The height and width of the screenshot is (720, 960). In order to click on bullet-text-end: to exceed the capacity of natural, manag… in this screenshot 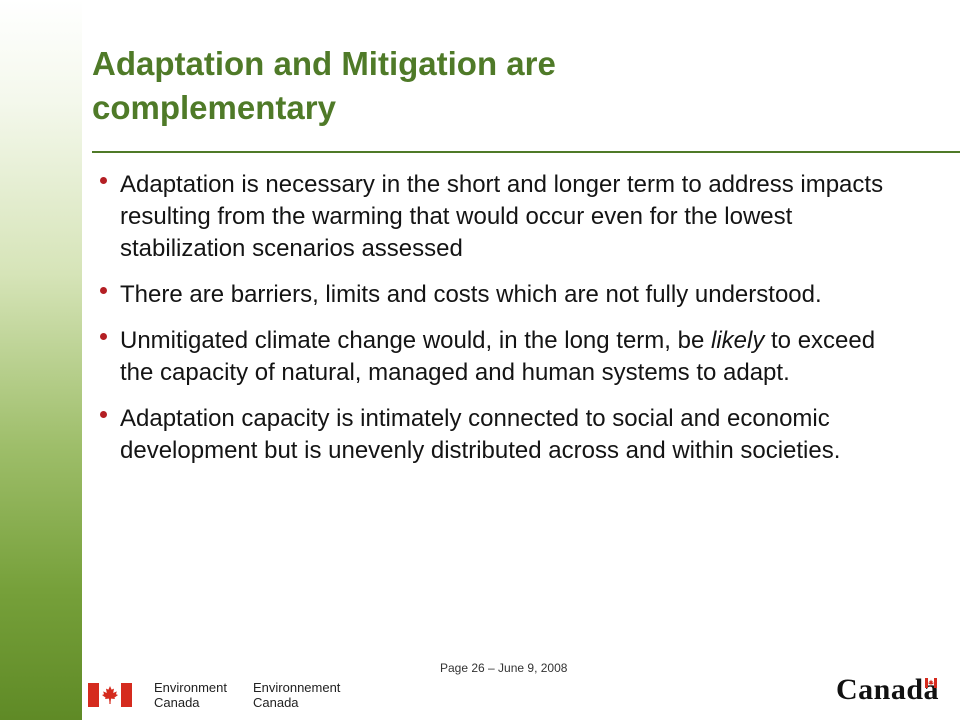, I will do `click(498, 356)`.